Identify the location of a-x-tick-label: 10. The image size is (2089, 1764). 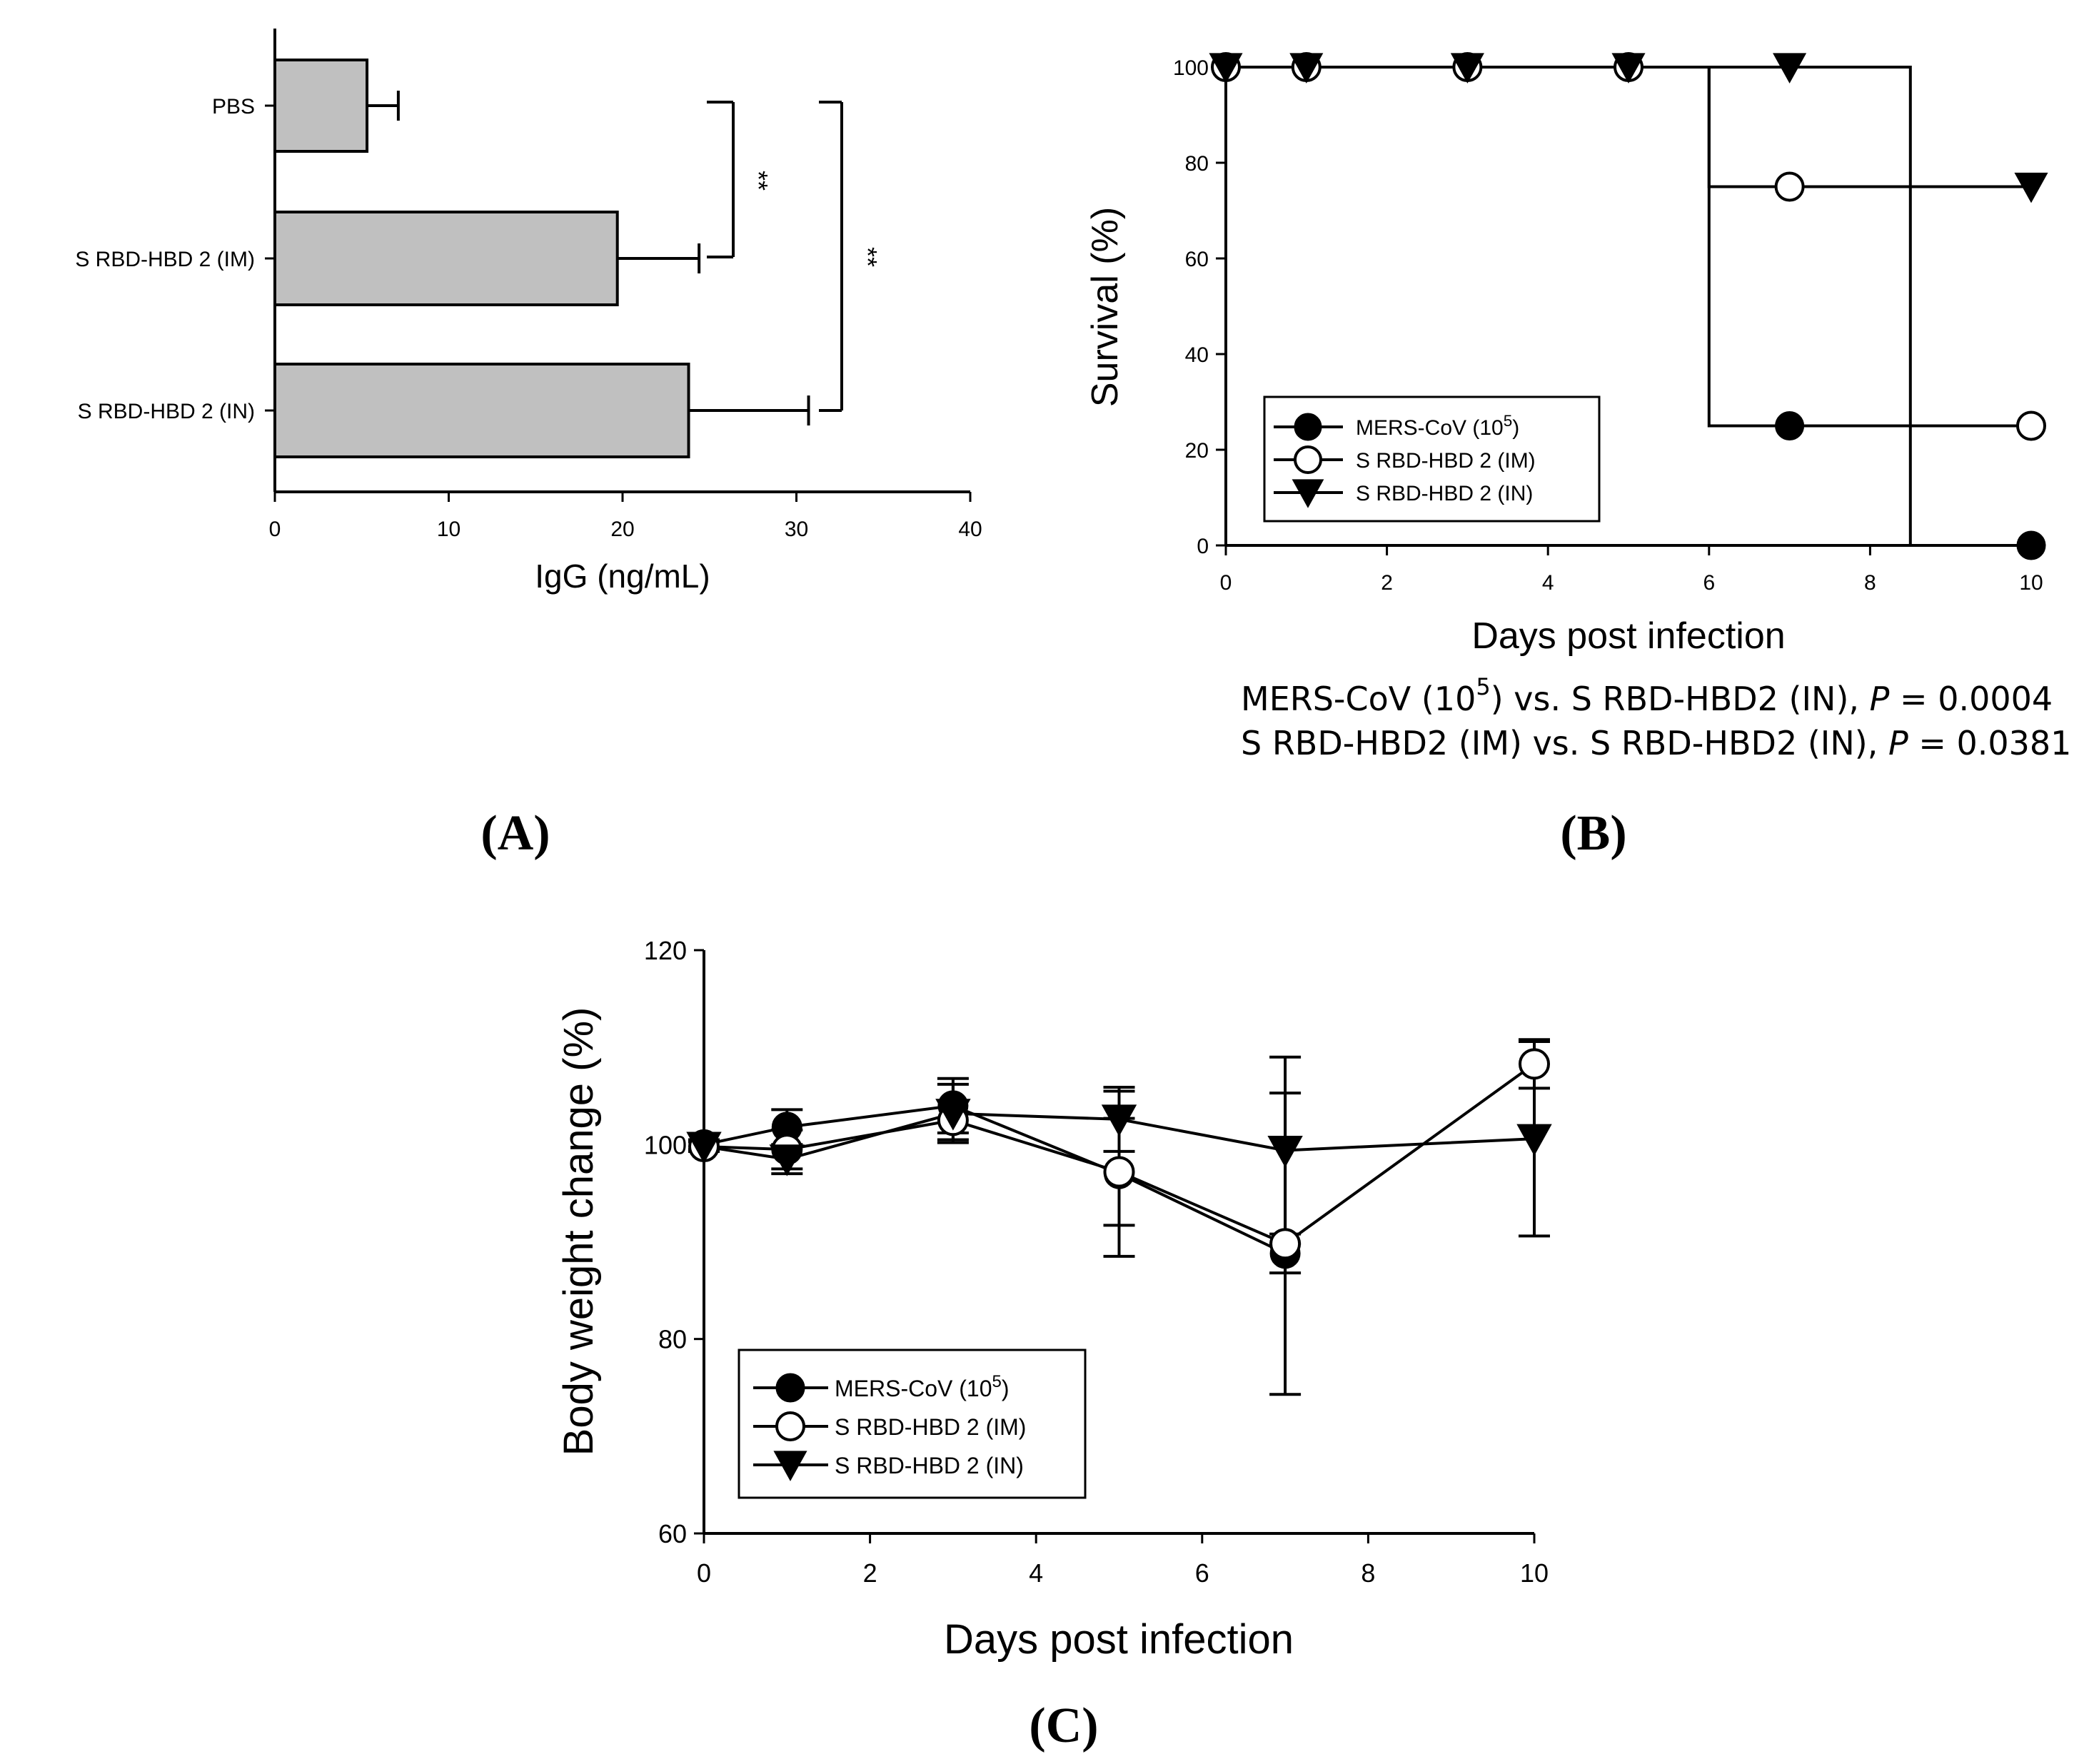
(448, 529).